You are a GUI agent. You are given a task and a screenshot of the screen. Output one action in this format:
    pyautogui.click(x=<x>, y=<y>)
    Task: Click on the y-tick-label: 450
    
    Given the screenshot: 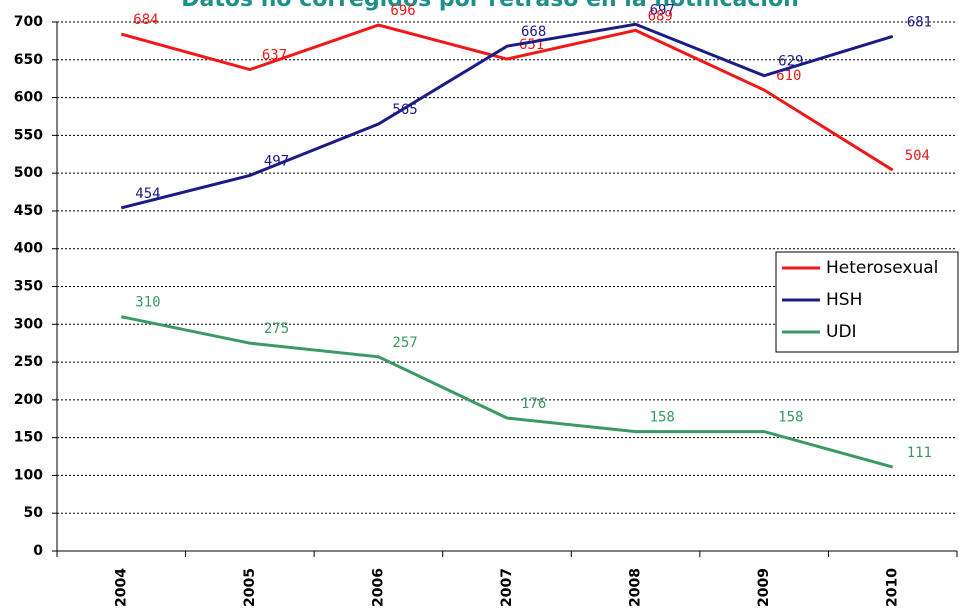 What is the action you would take?
    pyautogui.click(x=28, y=211)
    